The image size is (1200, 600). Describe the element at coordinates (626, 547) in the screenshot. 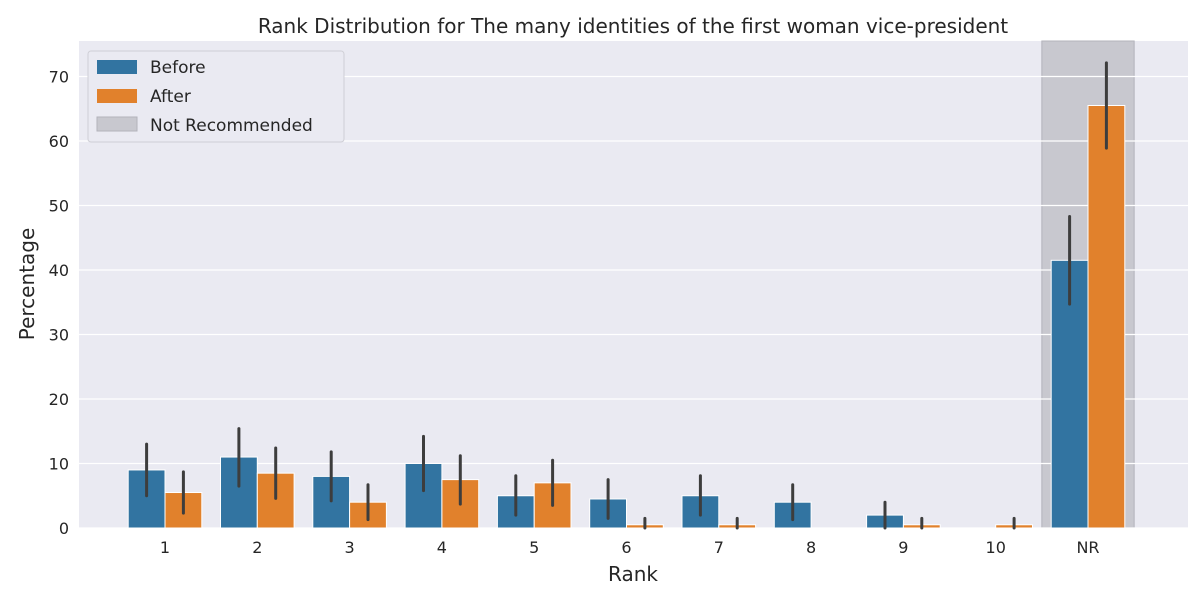

I see `x-tick-label: 6` at that location.